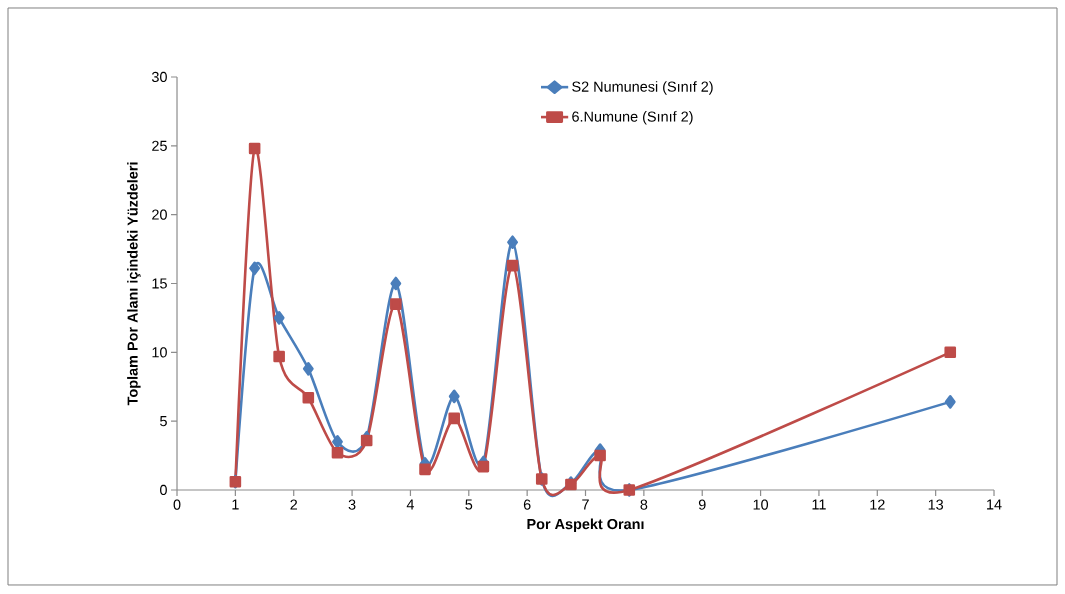  Describe the element at coordinates (159, 283) in the screenshot. I see `y-tick-label: 15` at that location.